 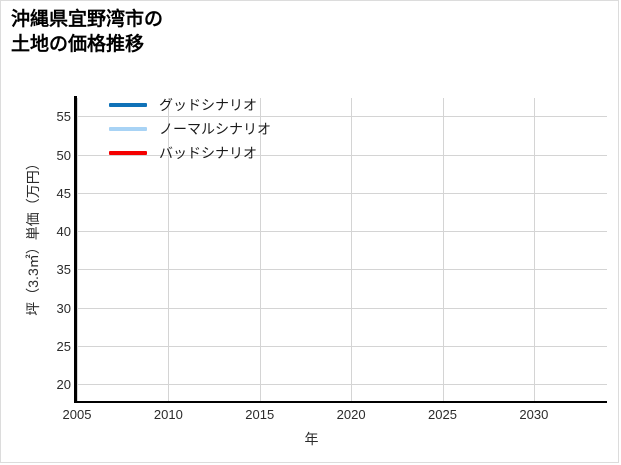 What do you see at coordinates (215, 129) in the screenshot?
I see `legend-label: ノーマルシナリオ` at bounding box center [215, 129].